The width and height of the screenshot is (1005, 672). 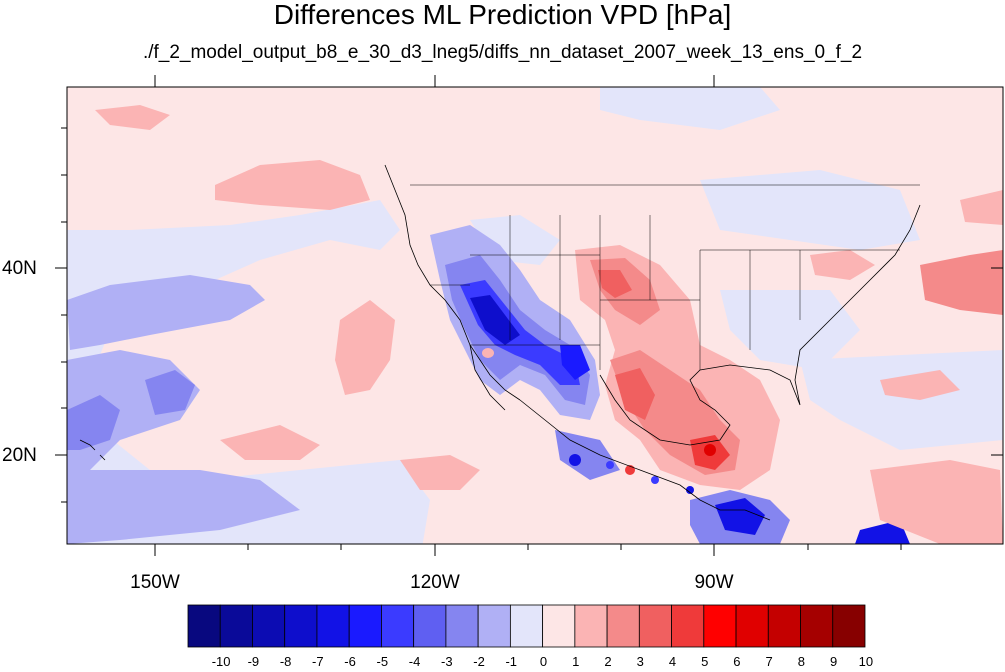 I want to click on colorbar, so click(x=526, y=626).